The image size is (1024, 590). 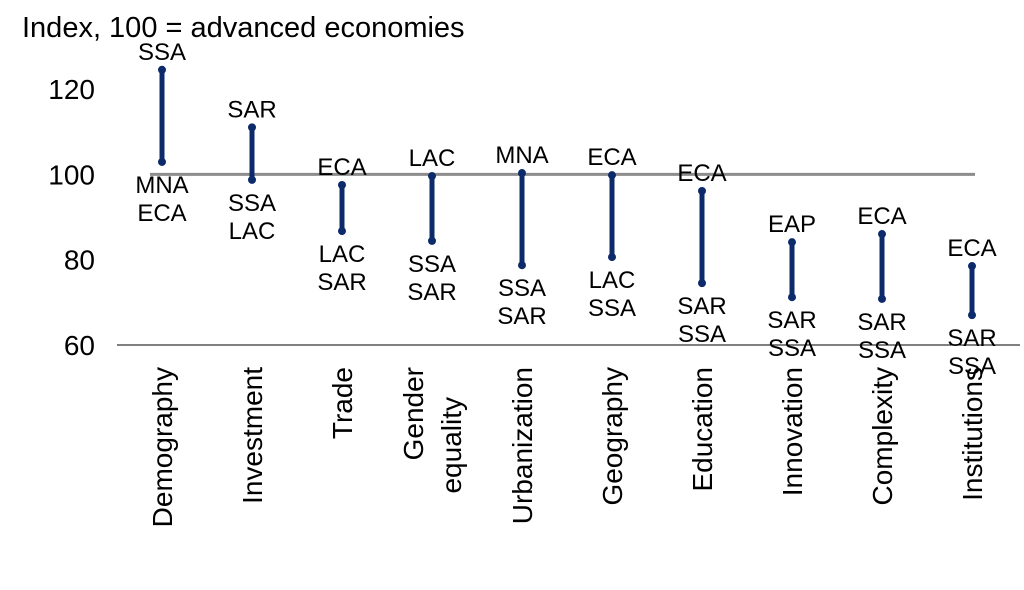 I want to click on y-tick-label: 80, so click(x=79, y=260).